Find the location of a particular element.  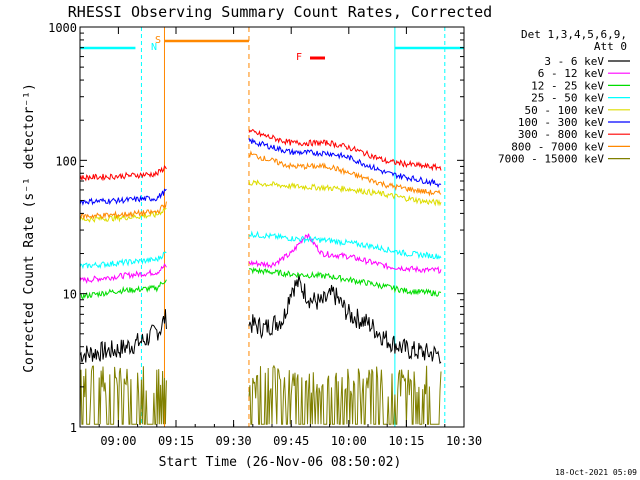

x-tick-label: 09:00 is located at coordinates (118, 441).